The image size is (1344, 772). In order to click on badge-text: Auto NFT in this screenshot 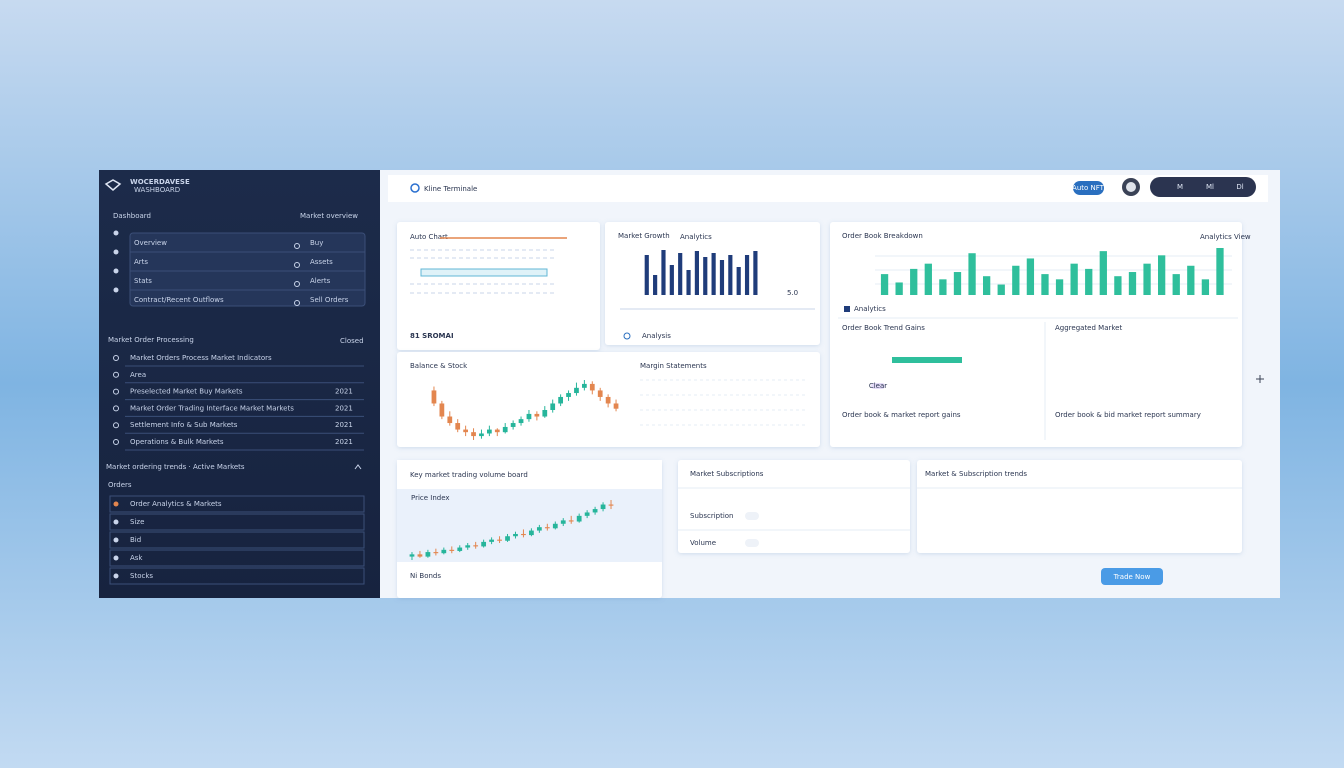, I will do `click(1088, 188)`.